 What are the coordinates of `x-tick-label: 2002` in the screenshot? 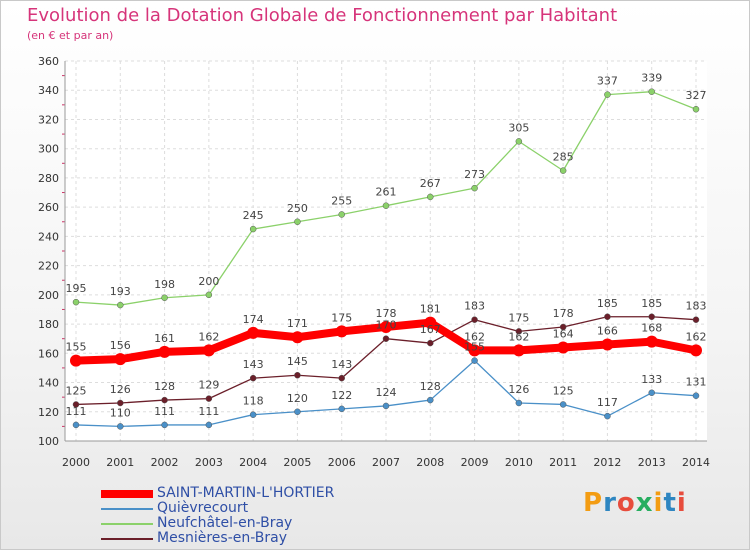 It's located at (165, 462).